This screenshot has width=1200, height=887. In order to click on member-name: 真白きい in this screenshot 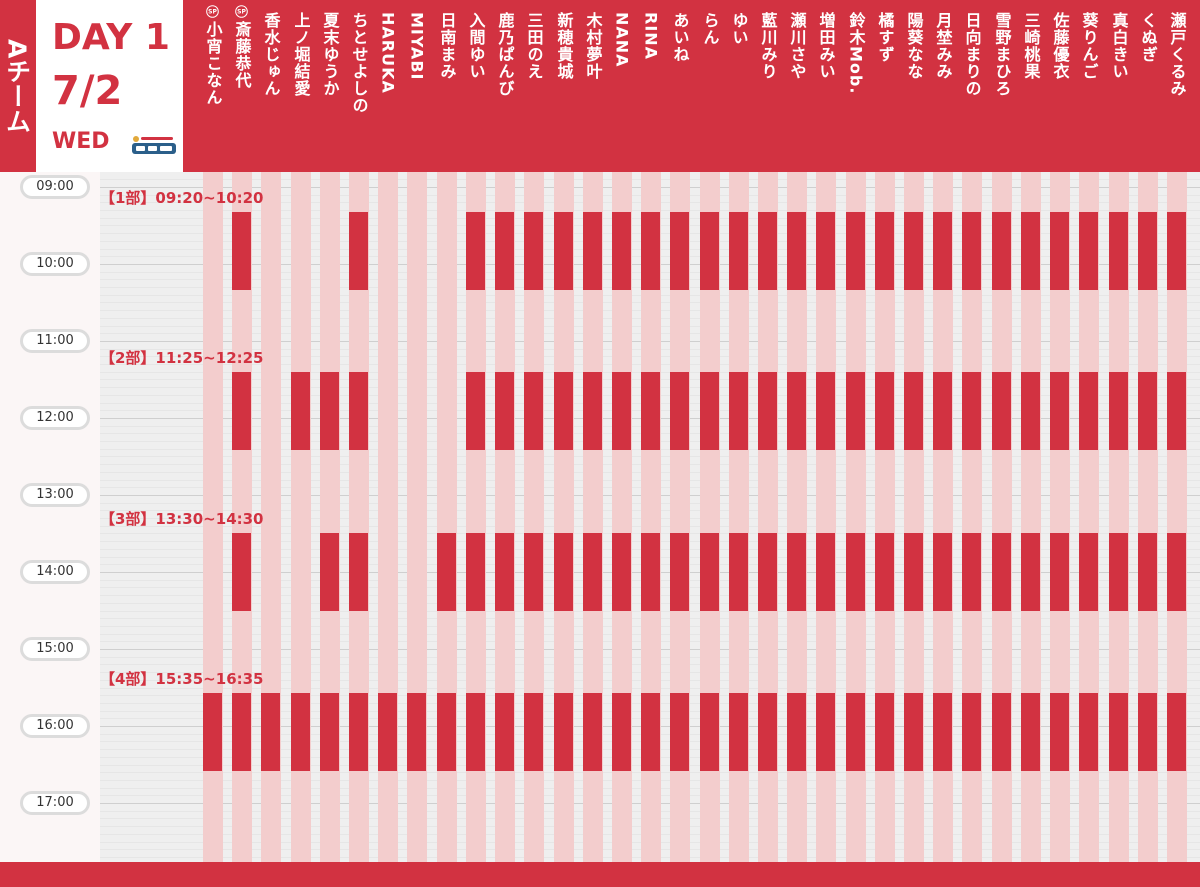, I will do `click(1119, 46)`.